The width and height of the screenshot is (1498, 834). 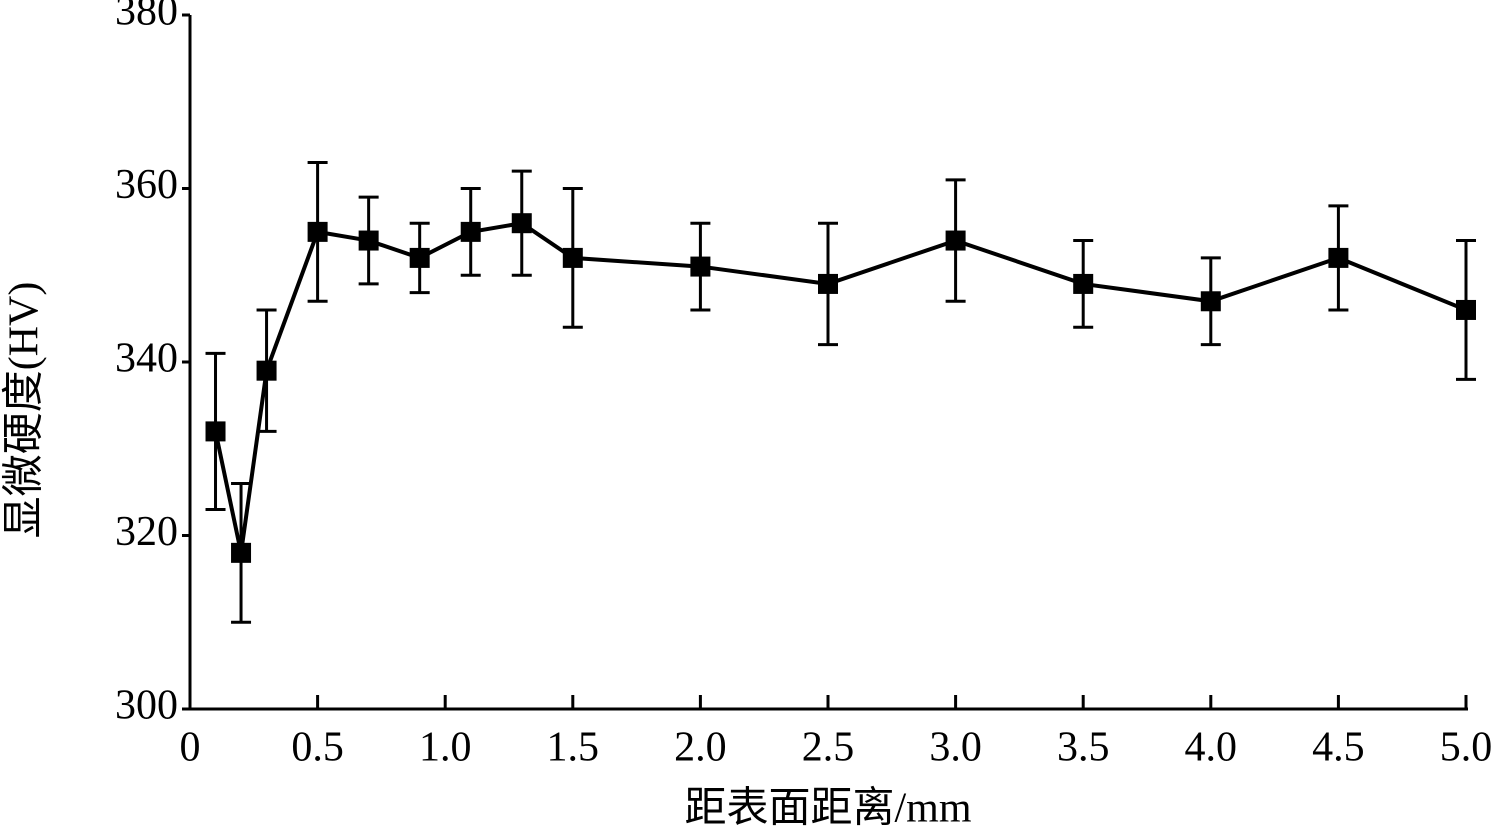 I want to click on x-tick-label: 2.5, so click(x=828, y=748).